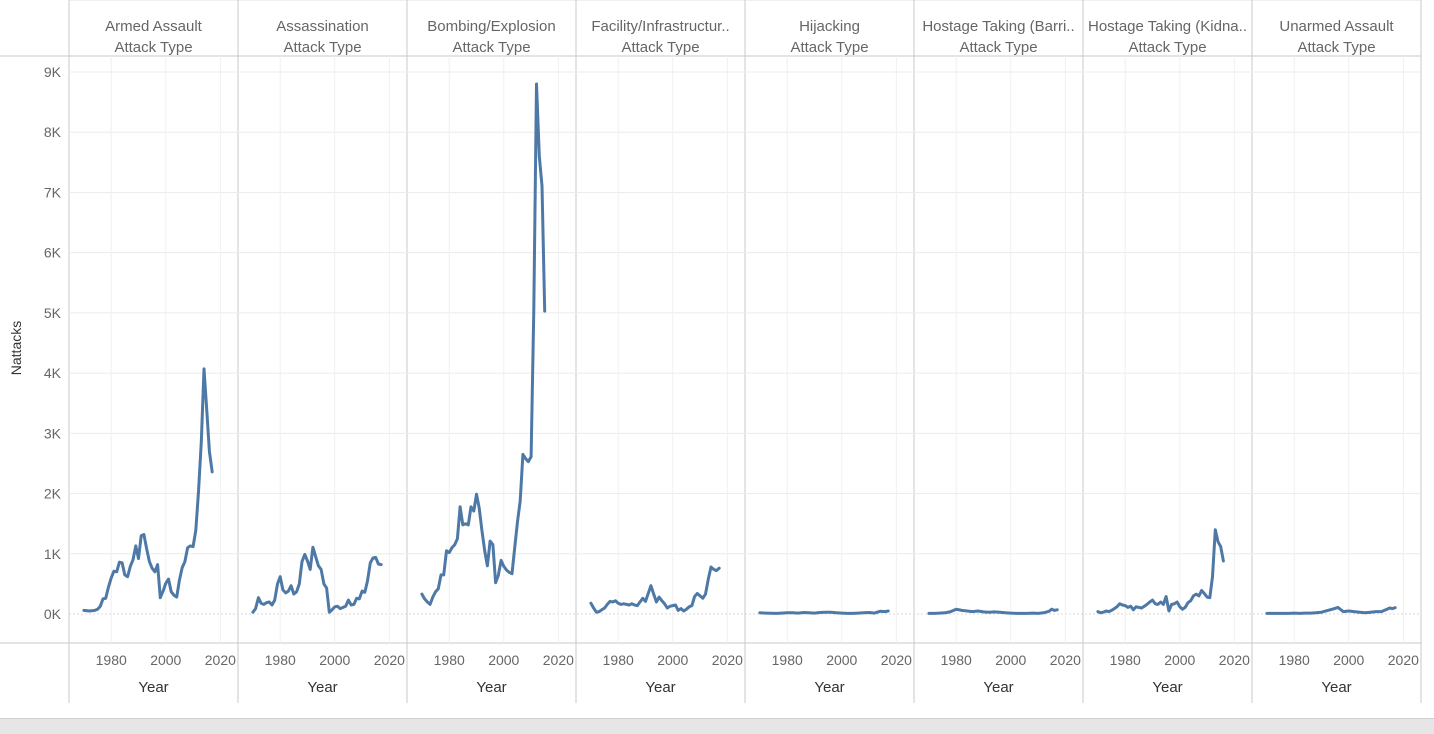  I want to click on y-tick-label: 2K, so click(53, 494).